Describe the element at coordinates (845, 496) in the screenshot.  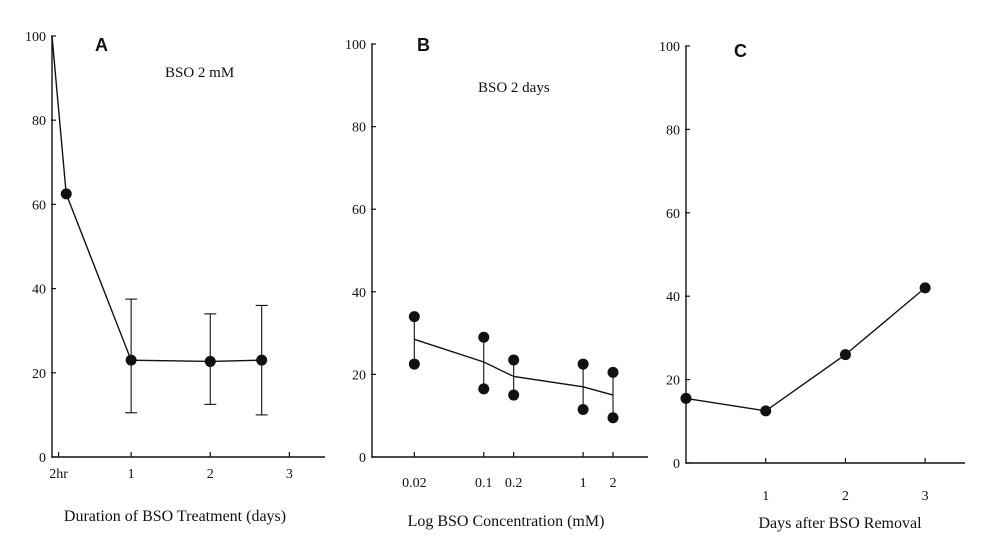
I see `panel-c-x-tick-label: 2` at that location.